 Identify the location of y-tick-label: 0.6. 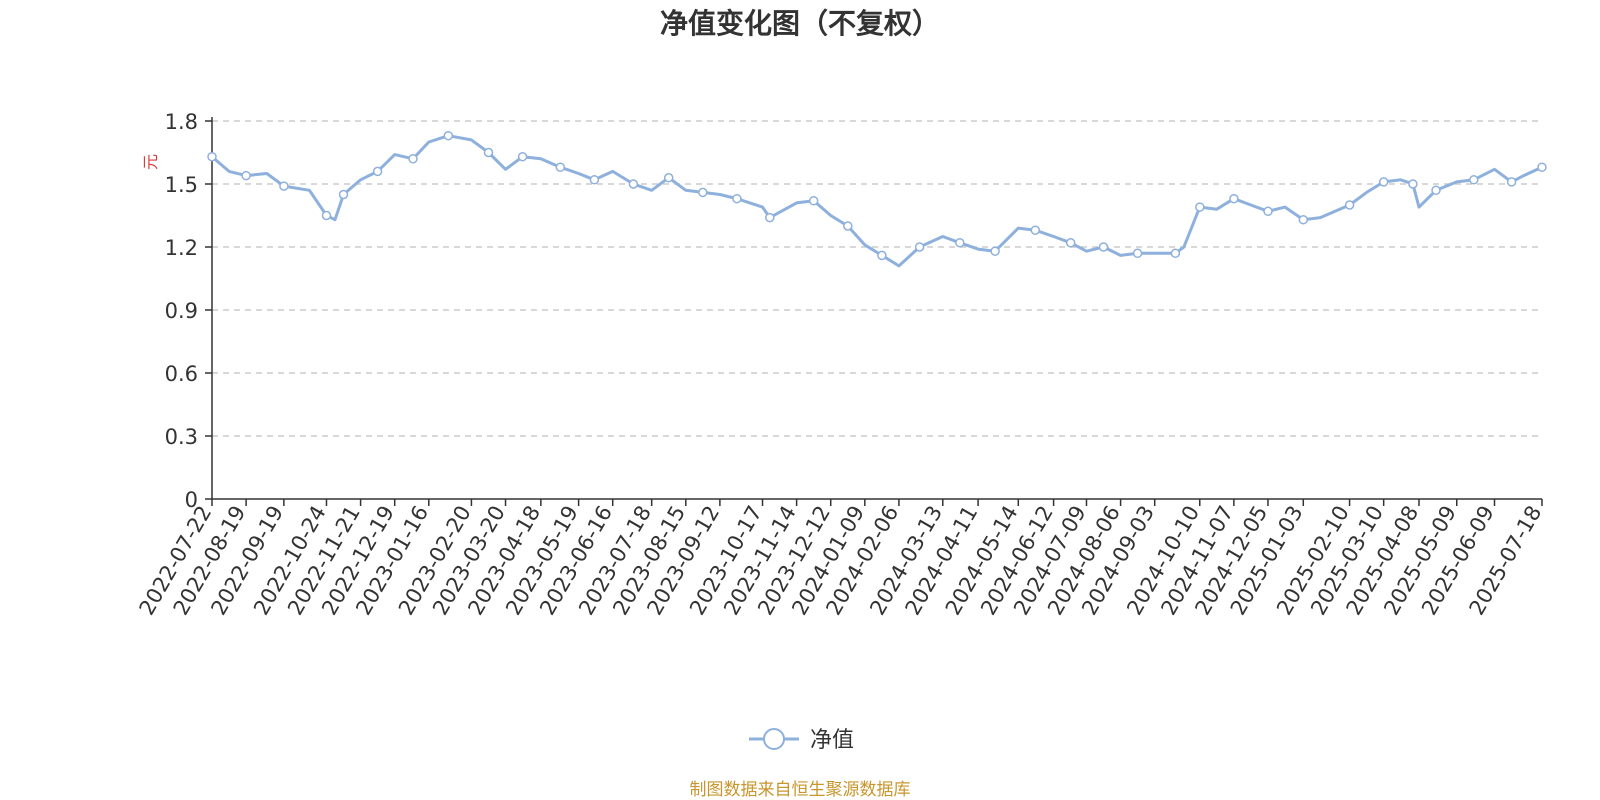
(181, 374).